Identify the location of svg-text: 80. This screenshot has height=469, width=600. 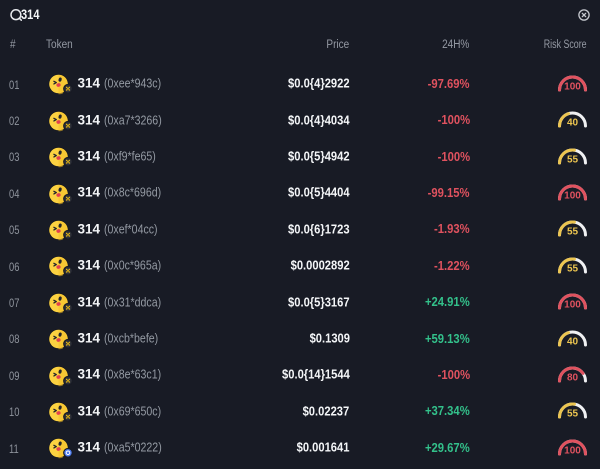
(573, 377).